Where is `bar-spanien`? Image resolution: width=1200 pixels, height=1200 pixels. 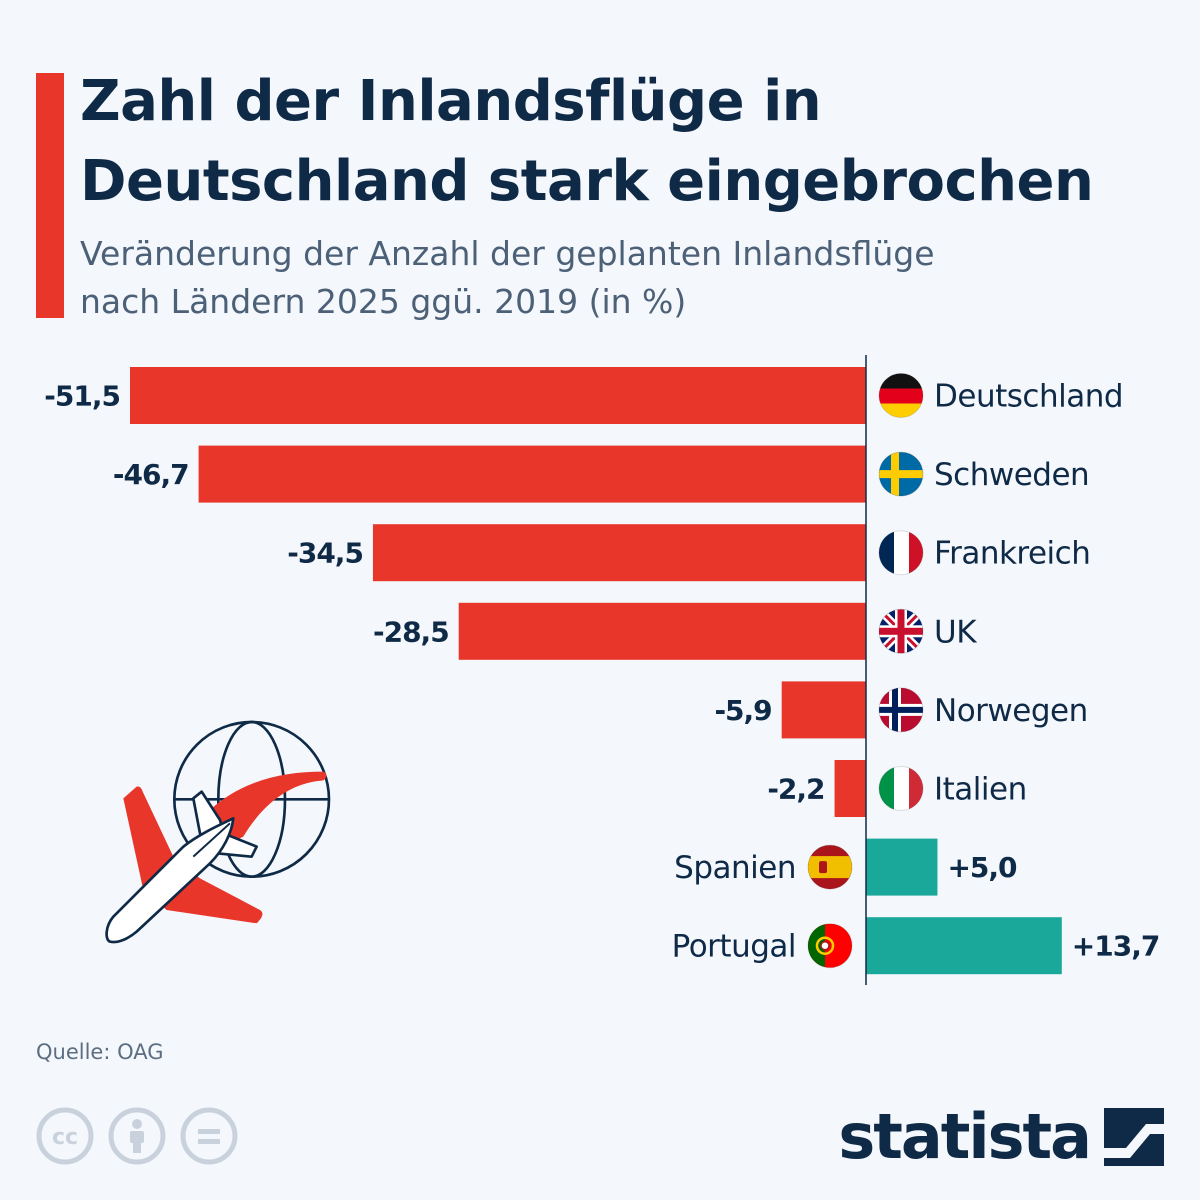
bar-spanien is located at coordinates (902, 867).